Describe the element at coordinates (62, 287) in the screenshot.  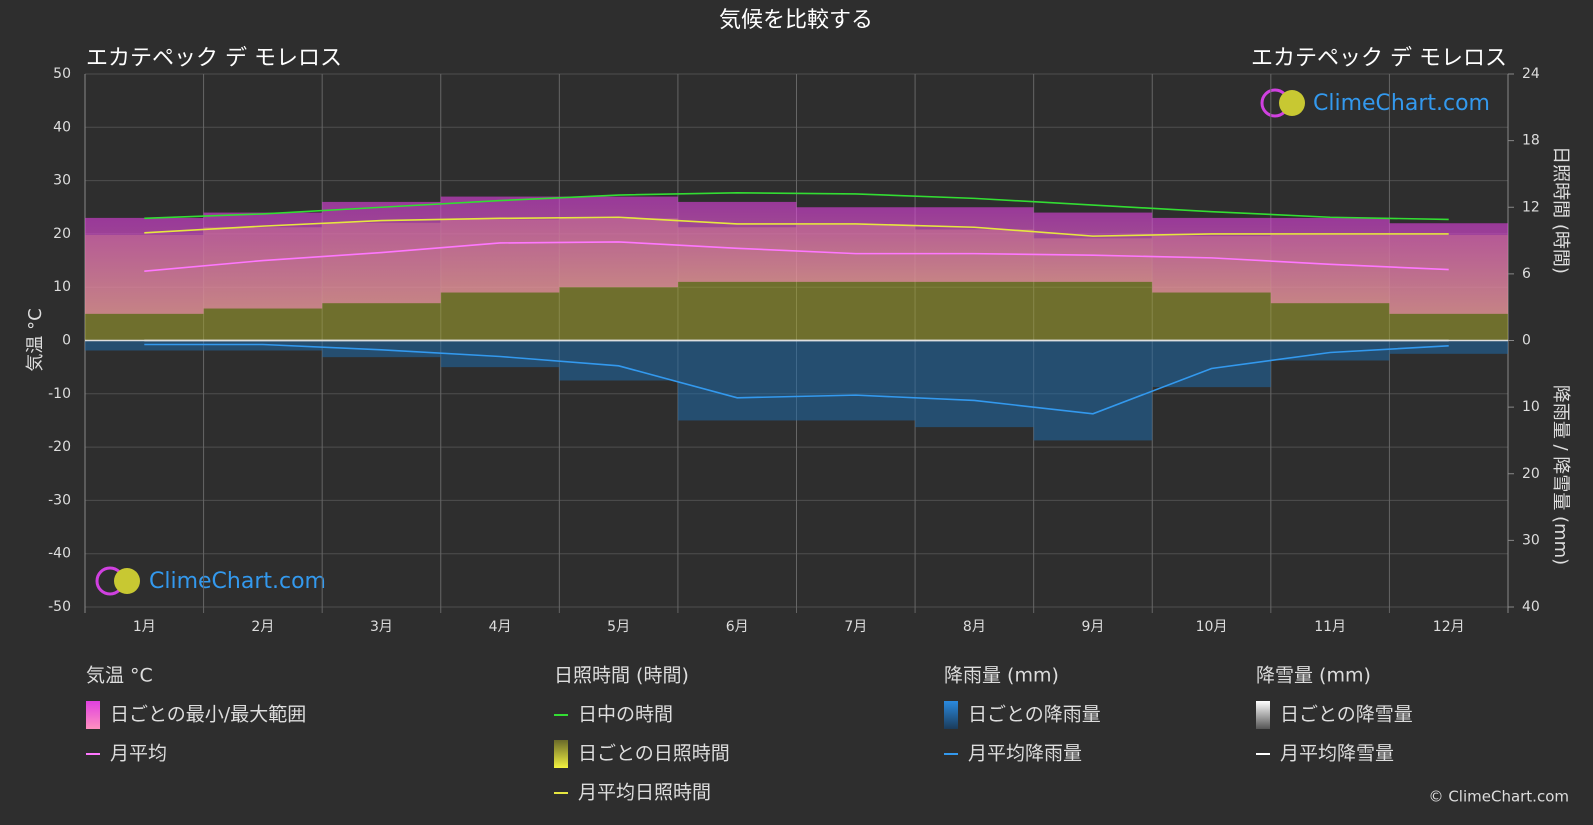
I see `y-tick-label: 10` at that location.